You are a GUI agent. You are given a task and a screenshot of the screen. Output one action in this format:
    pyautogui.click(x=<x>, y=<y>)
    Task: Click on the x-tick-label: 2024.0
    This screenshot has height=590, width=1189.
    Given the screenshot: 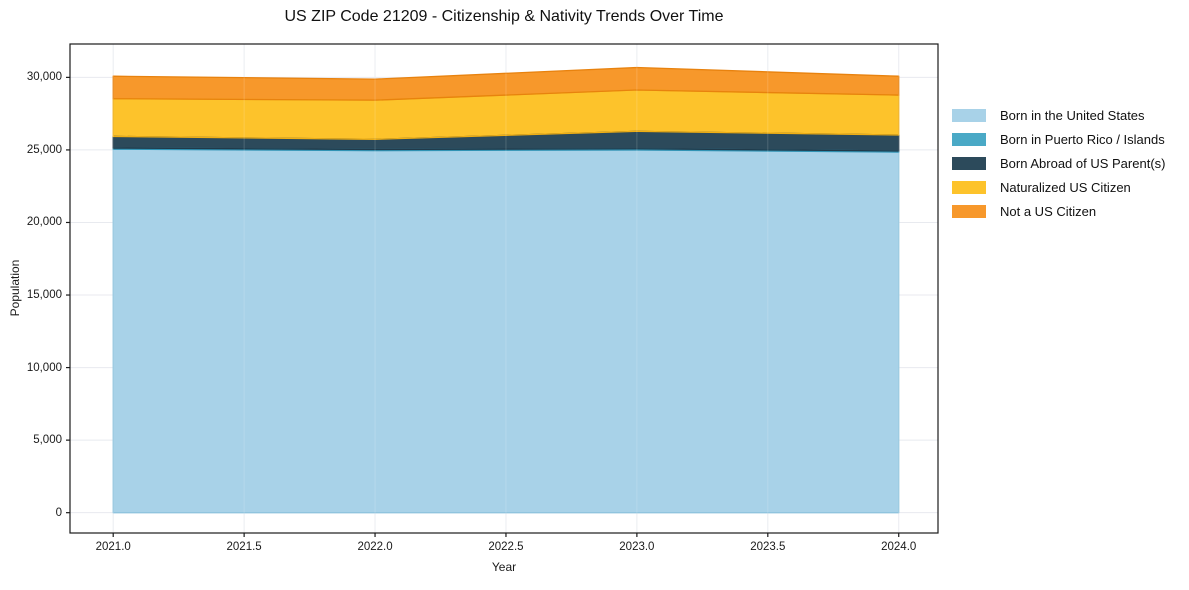 What is the action you would take?
    pyautogui.click(x=899, y=547)
    